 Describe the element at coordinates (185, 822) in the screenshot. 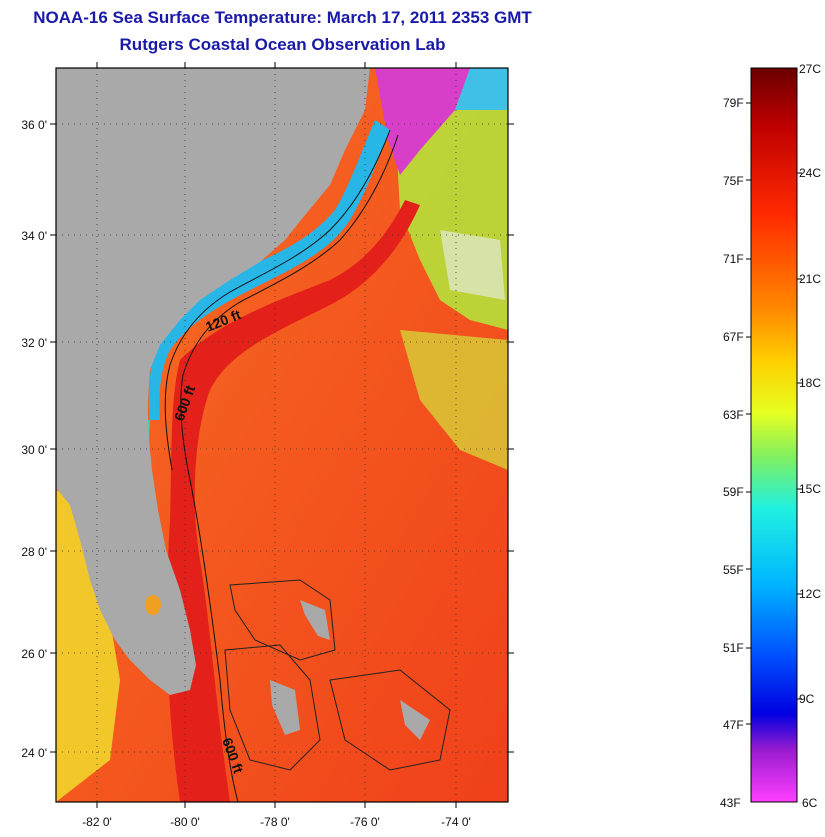

I see `lon-tick-label: -80 0'` at that location.